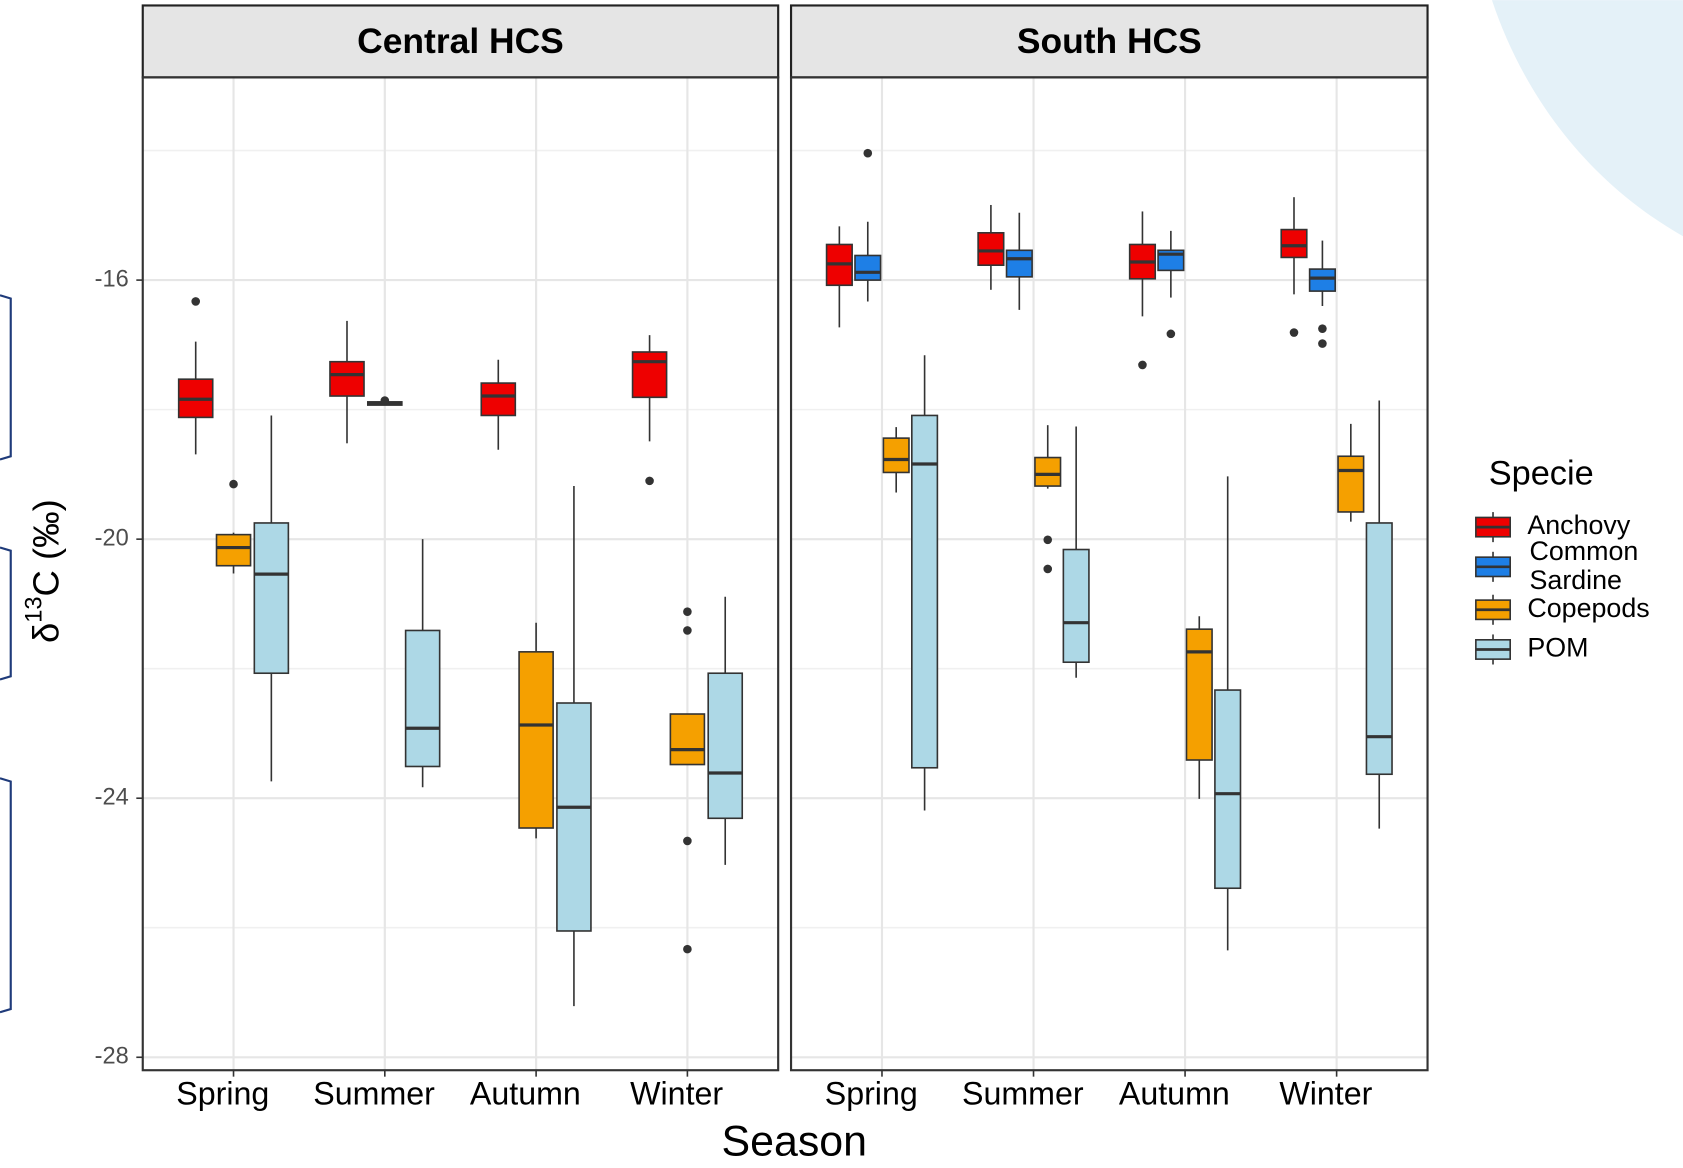 The width and height of the screenshot is (1683, 1168). What do you see at coordinates (35, 609) in the screenshot?
I see `y-axis-title-part: 13` at bounding box center [35, 609].